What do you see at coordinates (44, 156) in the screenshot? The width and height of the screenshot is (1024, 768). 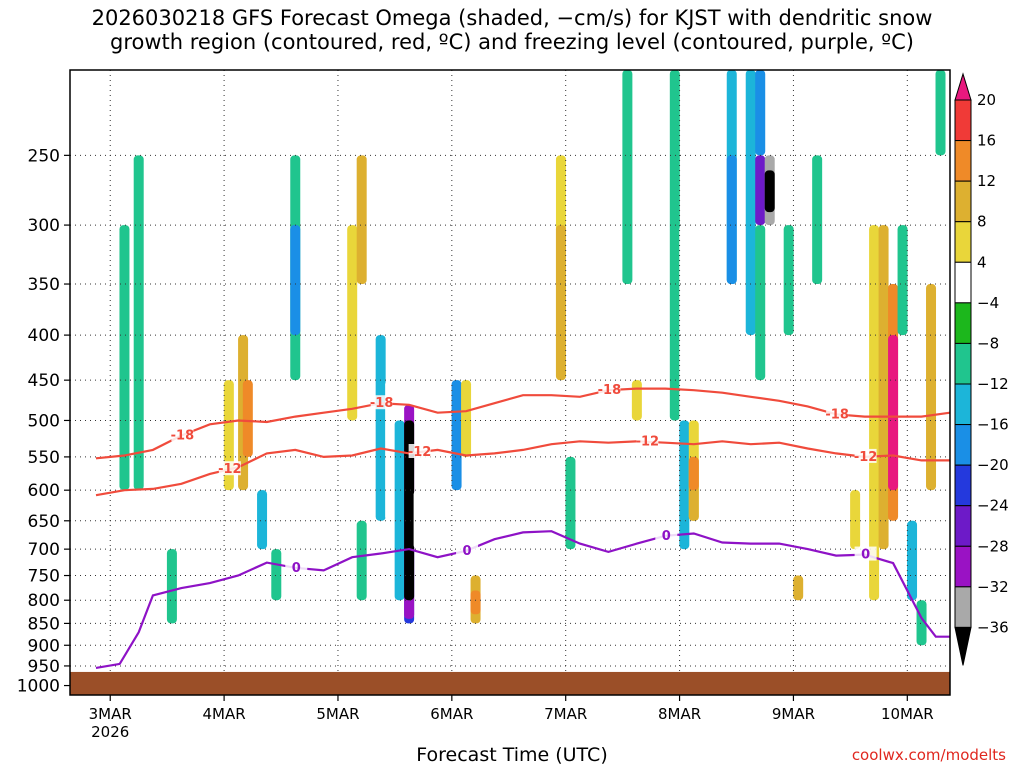 I see `y-tick-label-0: 250` at bounding box center [44, 156].